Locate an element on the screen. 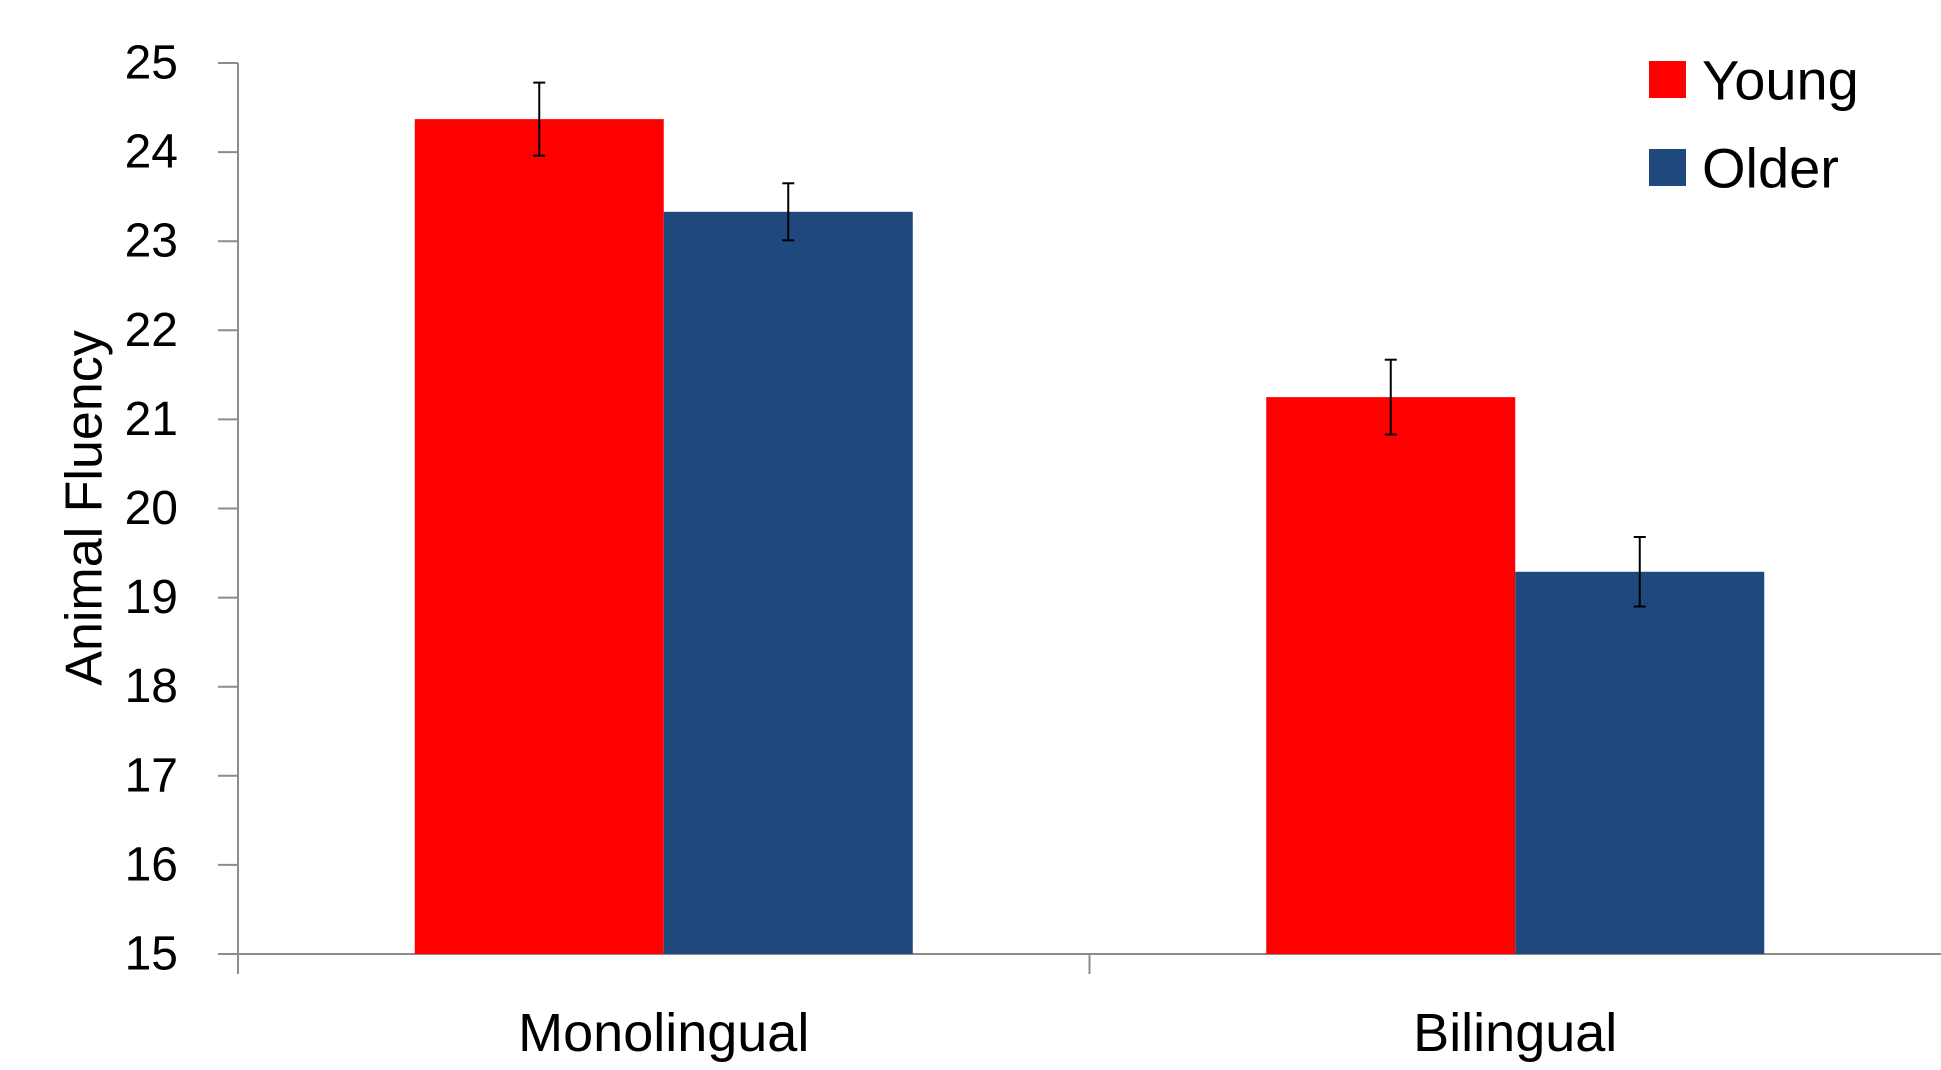 Image resolution: width=1941 pixels, height=1070 pixels. bar-older-bilingual is located at coordinates (1640, 762).